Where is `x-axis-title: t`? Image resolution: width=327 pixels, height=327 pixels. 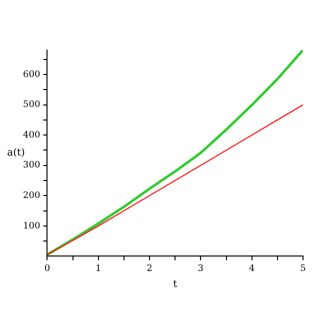 x-axis-title: t is located at coordinates (175, 284).